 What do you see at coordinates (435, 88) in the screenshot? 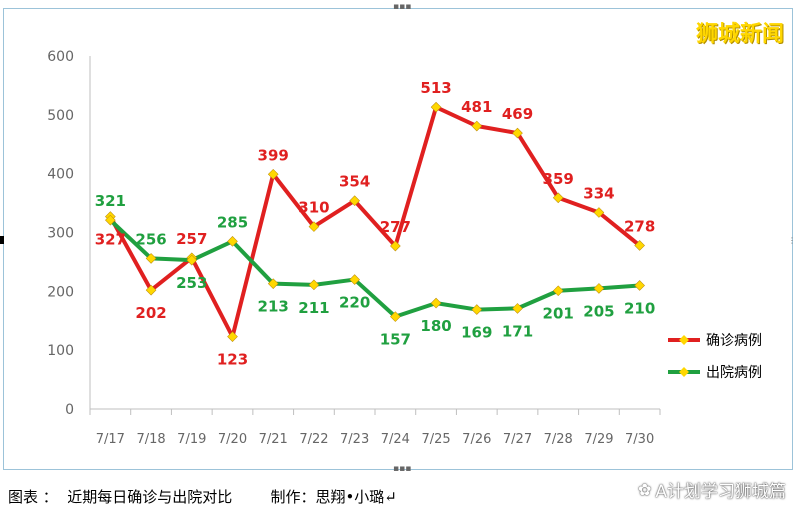
I see `data-label: 513` at bounding box center [435, 88].